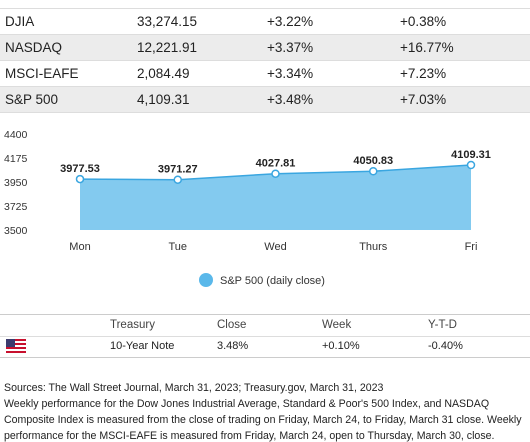  Describe the element at coordinates (290, 99) in the screenshot. I see `table-cell: +3.48%` at that location.